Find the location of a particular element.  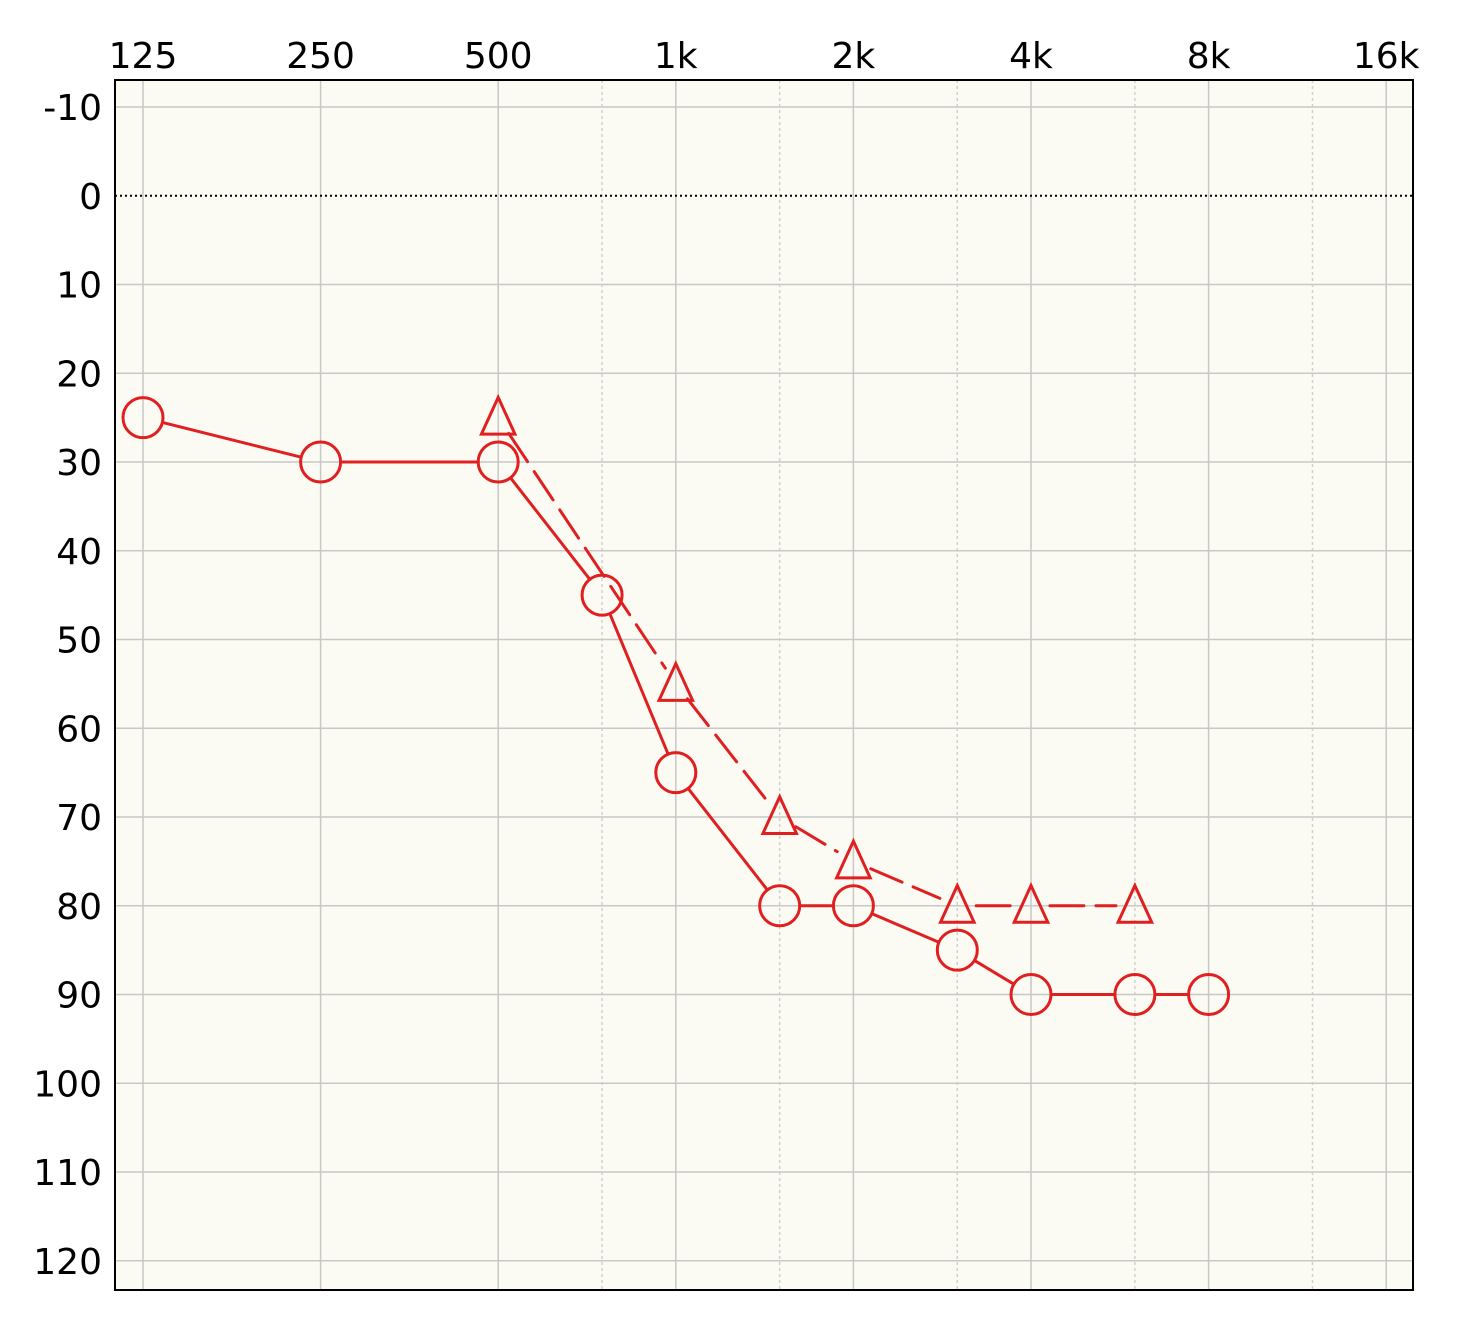

x-tick-labels: 125 250 500 1k 2k 4k 8k 16k is located at coordinates (764, 56).